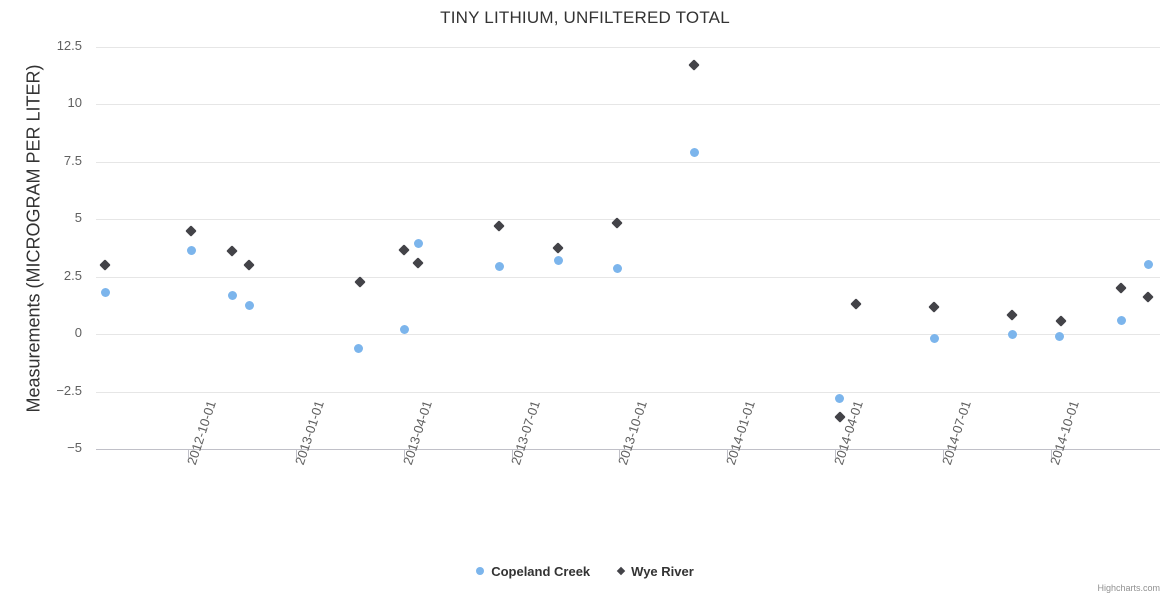  What do you see at coordinates (69, 390) in the screenshot?
I see `y-axis-tick-label: −2.5` at bounding box center [69, 390].